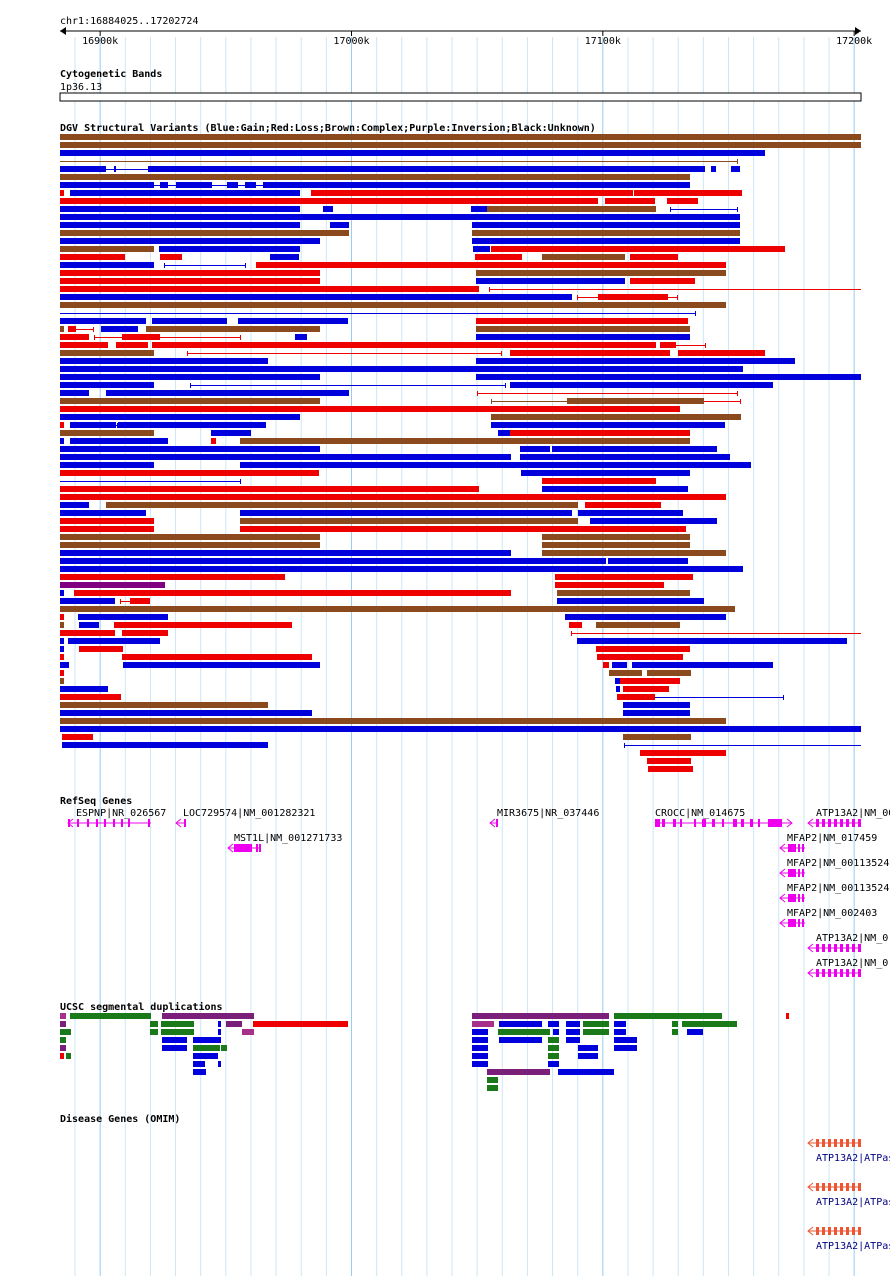  Describe the element at coordinates (493, 823) in the screenshot. I see `gene-mir3675` at that location.